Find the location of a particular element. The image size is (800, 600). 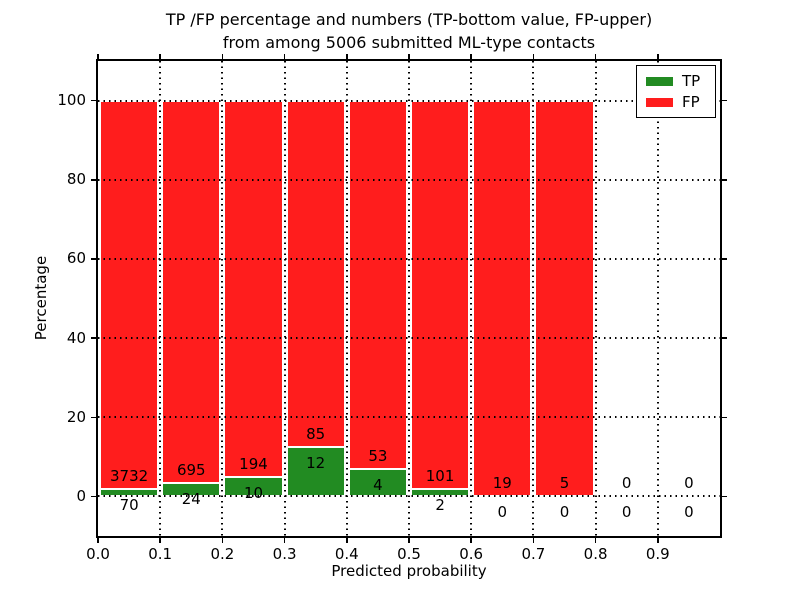

x-tick-label: 0.7 is located at coordinates (533, 554).